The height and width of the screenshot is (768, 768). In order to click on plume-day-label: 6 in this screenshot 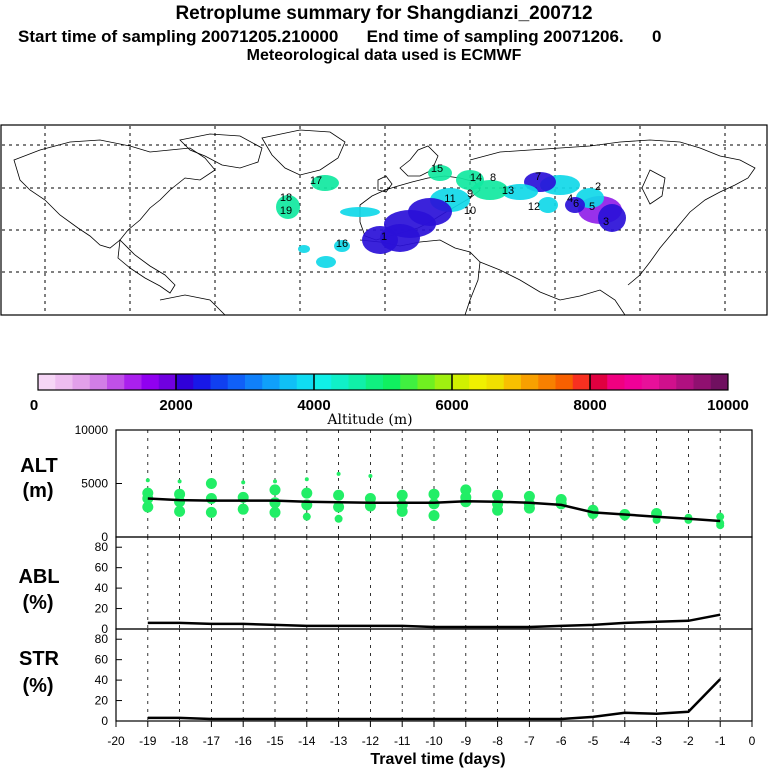, I will do `click(576, 204)`.